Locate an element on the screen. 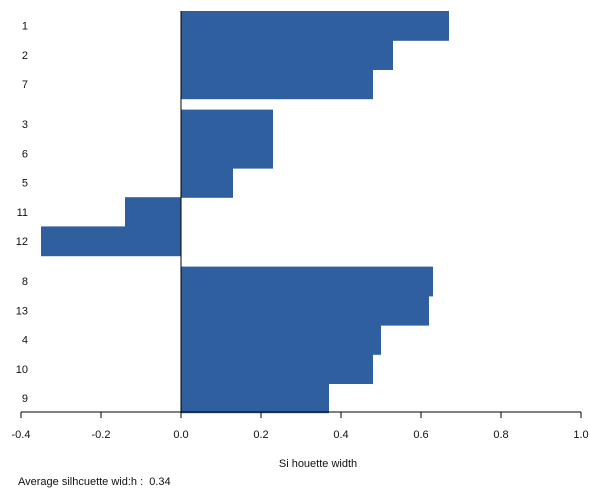 The image size is (589, 497). x-tick-label: -0.4 is located at coordinates (21, 435).